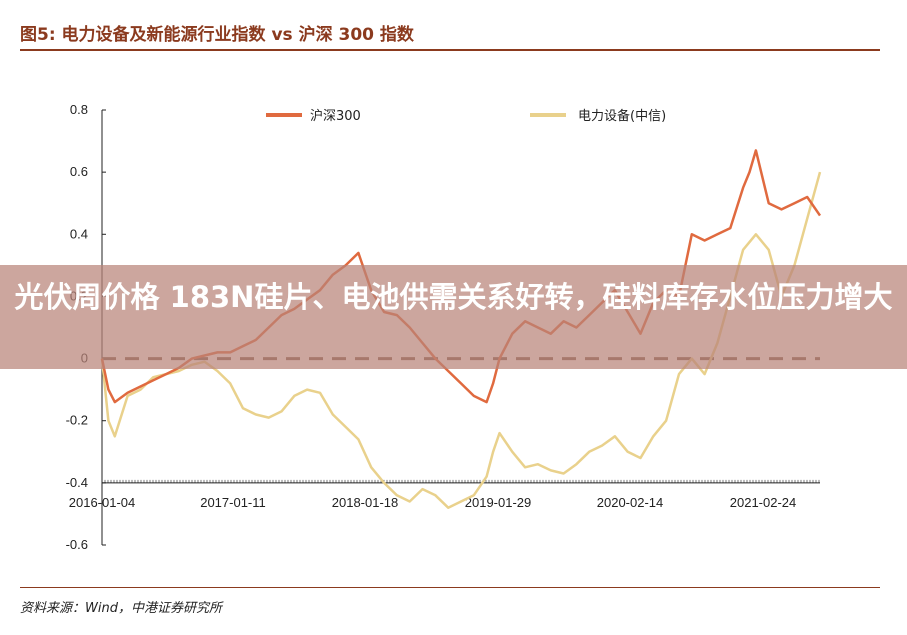 Image resolution: width=907 pixels, height=635 pixels. What do you see at coordinates (121, 608) in the screenshot?
I see `source-note: 资料来源：Wind，中港证券研究所` at bounding box center [121, 608].